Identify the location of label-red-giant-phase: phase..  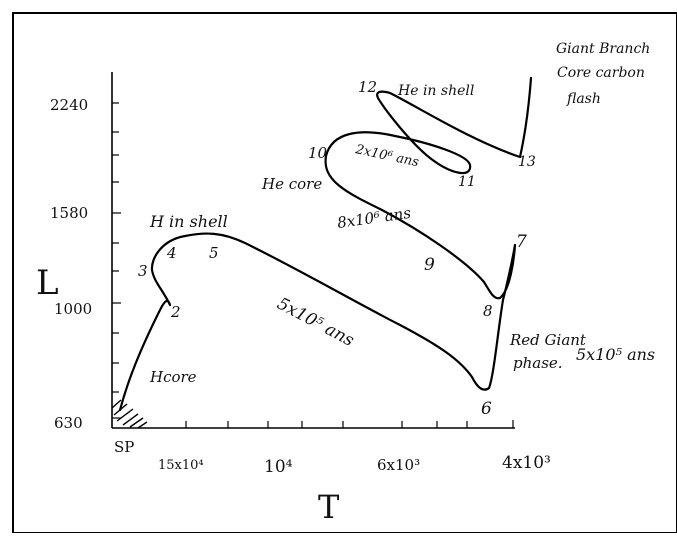
(538, 363).